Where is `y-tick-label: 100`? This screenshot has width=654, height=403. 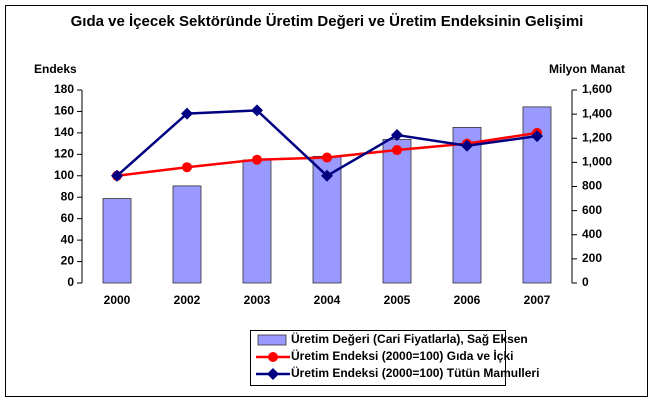
y-tick-label: 100 is located at coordinates (64, 175).